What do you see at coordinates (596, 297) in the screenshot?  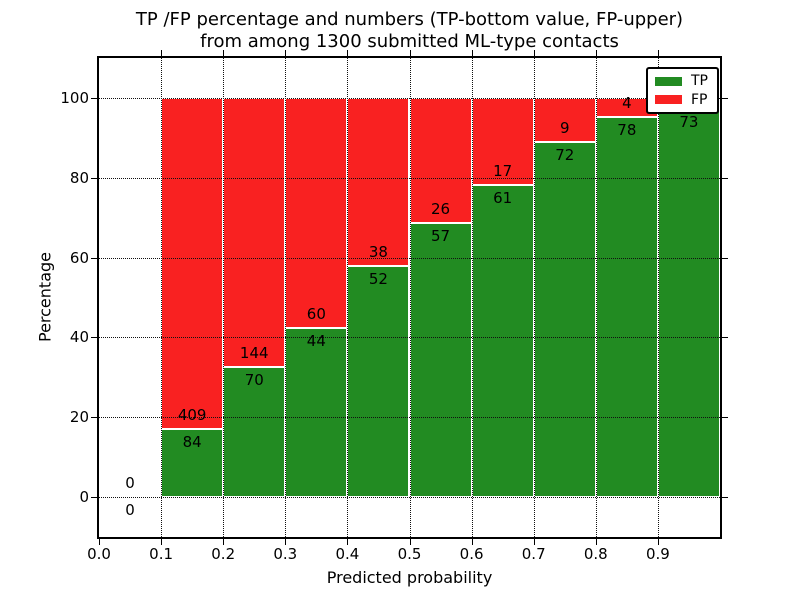 I see `gridline-x-0.8` at bounding box center [596, 297].